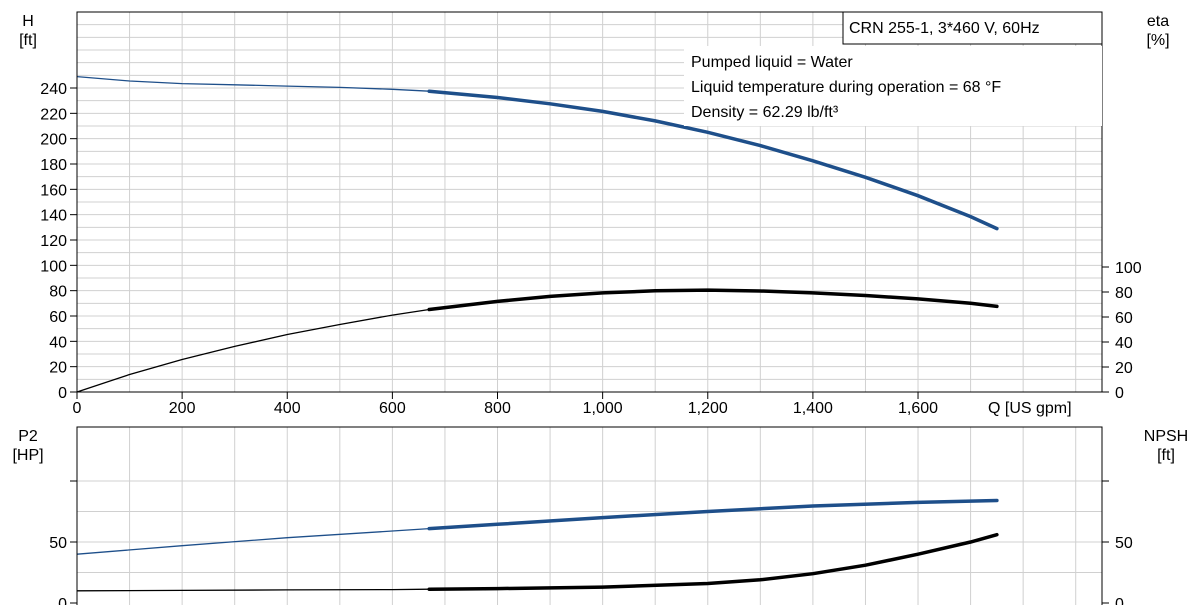 The image size is (1200, 605). Describe the element at coordinates (53, 241) in the screenshot. I see `top-left-tick-label: 120` at that location.